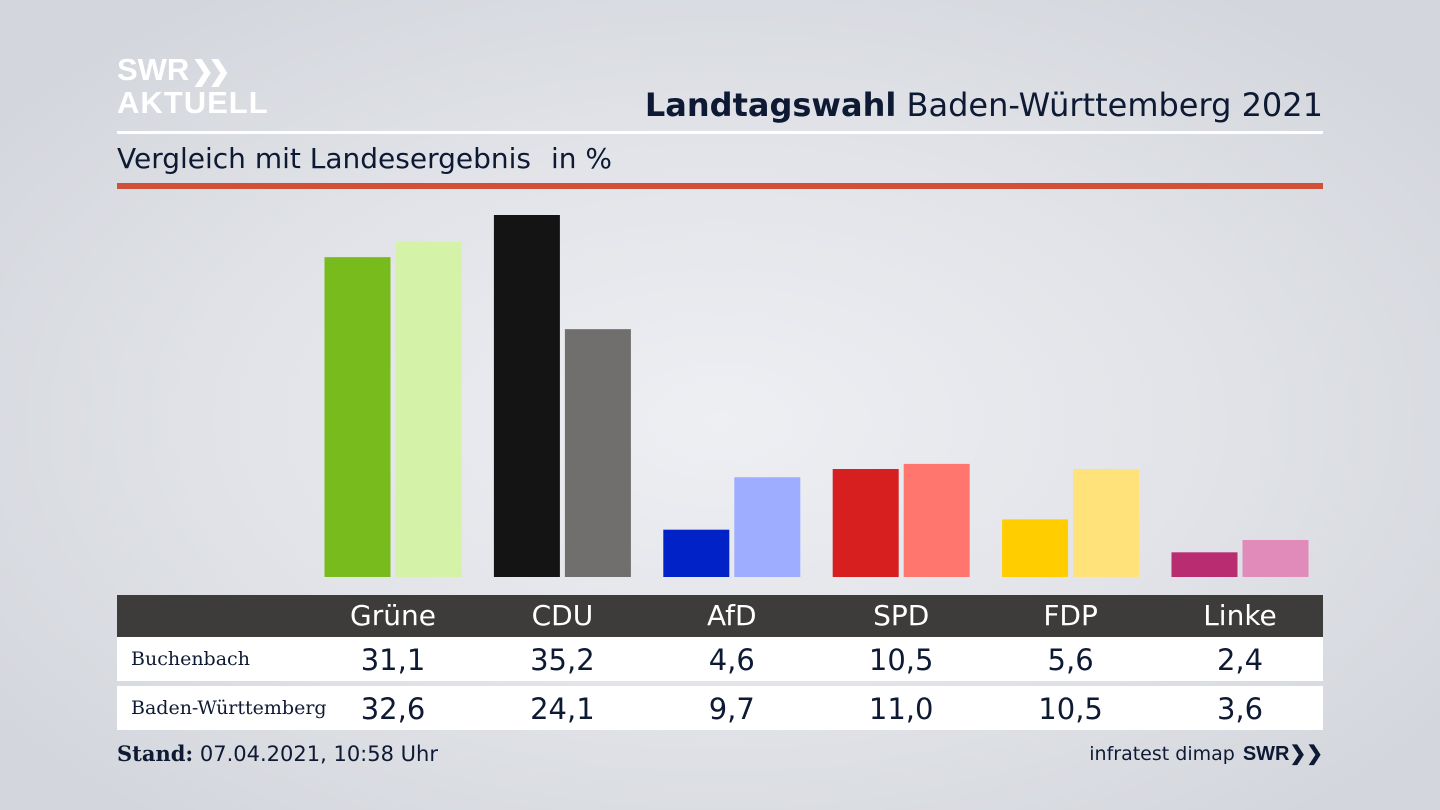 The image size is (1440, 810). What do you see at coordinates (428, 409) in the screenshot?
I see `bar-gruene-baden-wuerttemberg` at bounding box center [428, 409].